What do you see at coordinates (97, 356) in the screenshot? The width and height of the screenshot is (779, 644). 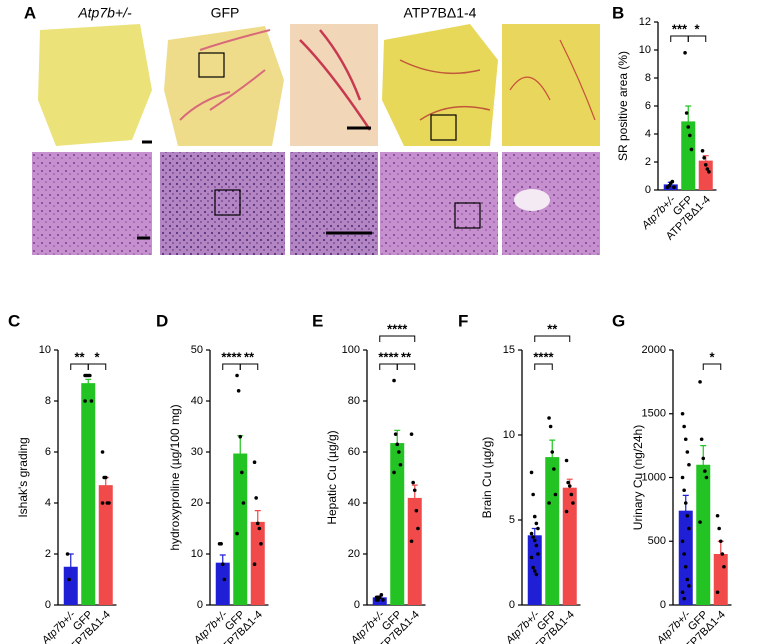 I see `significance-stars: *` at bounding box center [97, 356].